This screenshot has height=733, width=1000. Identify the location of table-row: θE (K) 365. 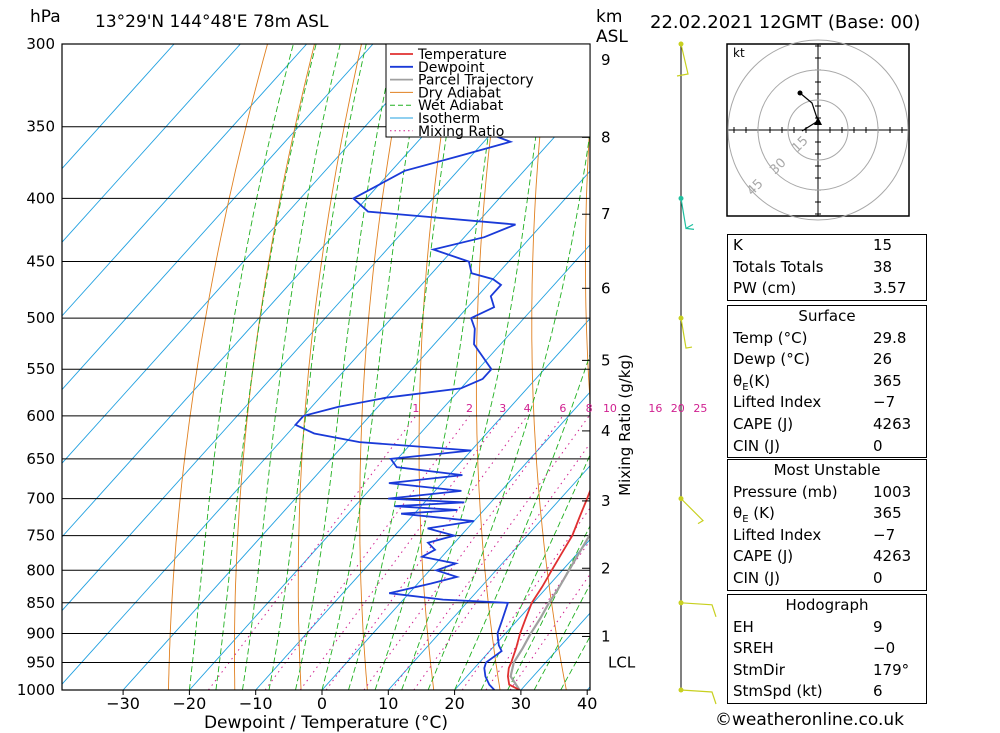
(827, 514).